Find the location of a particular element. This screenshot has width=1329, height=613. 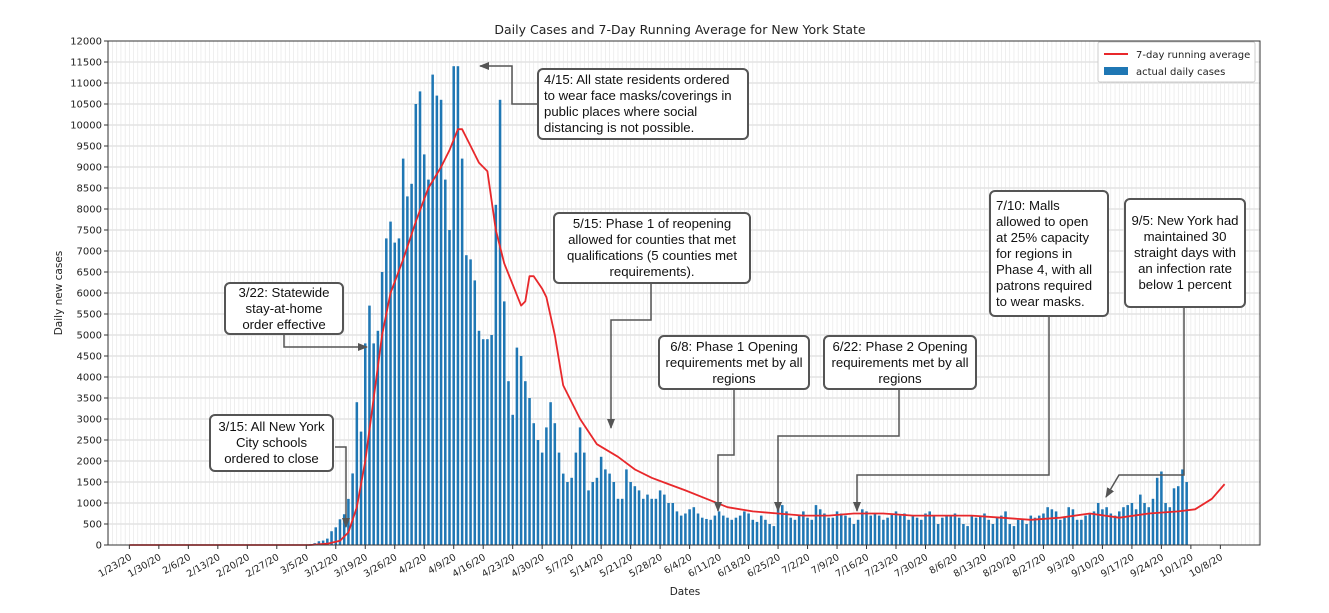

y-axis-label: Daily new cases is located at coordinates (59, 293).